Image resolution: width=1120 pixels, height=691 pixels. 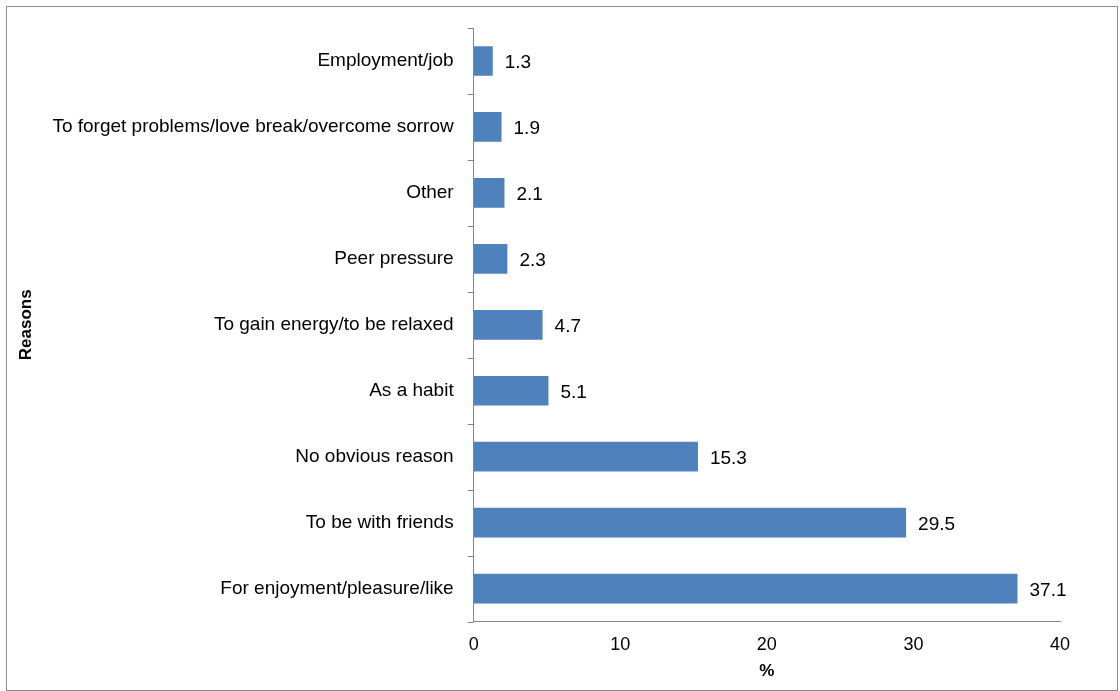 What do you see at coordinates (529, 194) in the screenshot?
I see `data-label: 2.1` at bounding box center [529, 194].